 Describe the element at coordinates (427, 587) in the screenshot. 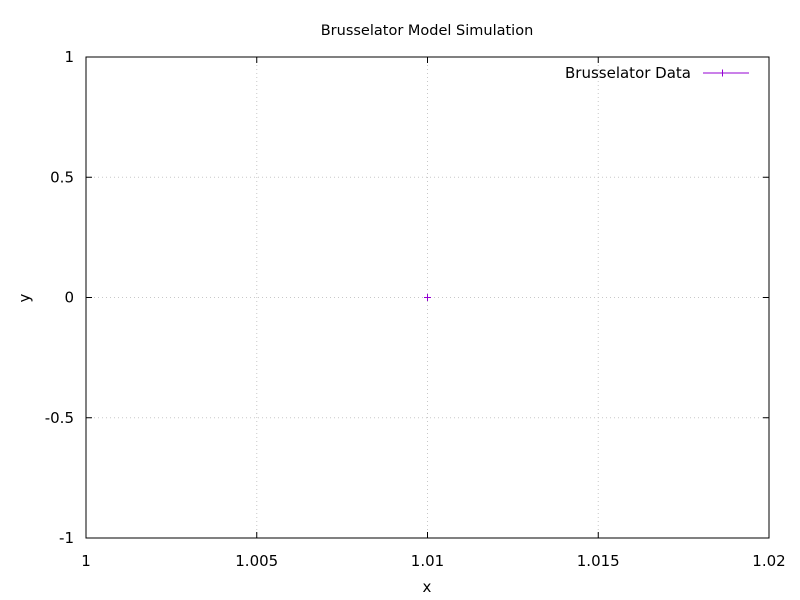

I see `x-axis-label: x` at that location.